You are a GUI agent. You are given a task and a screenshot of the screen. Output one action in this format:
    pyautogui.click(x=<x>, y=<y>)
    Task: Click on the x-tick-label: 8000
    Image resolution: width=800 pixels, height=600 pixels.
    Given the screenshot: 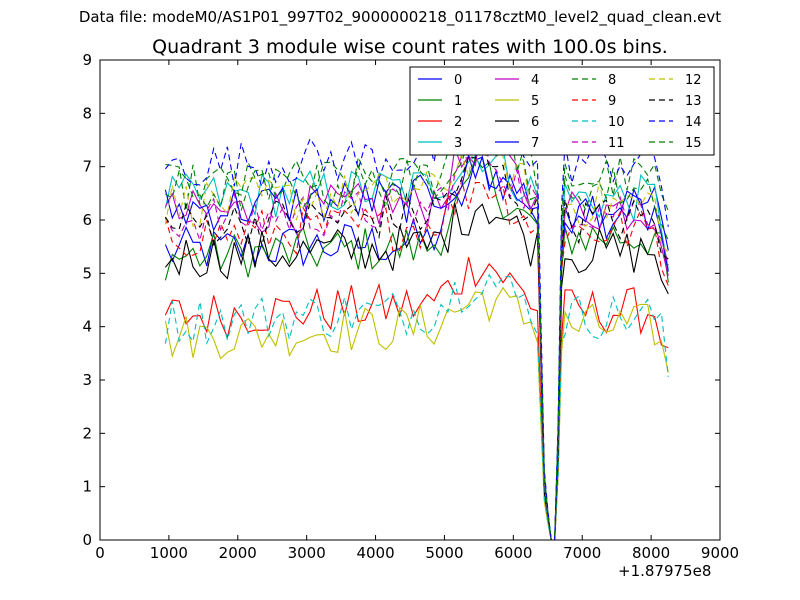 What is the action you would take?
    pyautogui.click(x=651, y=553)
    